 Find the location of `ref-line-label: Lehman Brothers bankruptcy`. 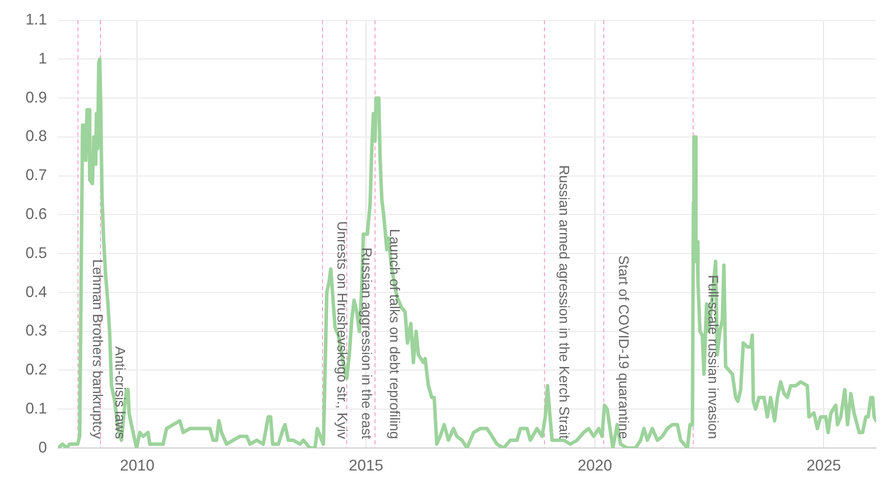

ref-line-label: Lehman Brothers bankruptcy is located at coordinates (98, 349).